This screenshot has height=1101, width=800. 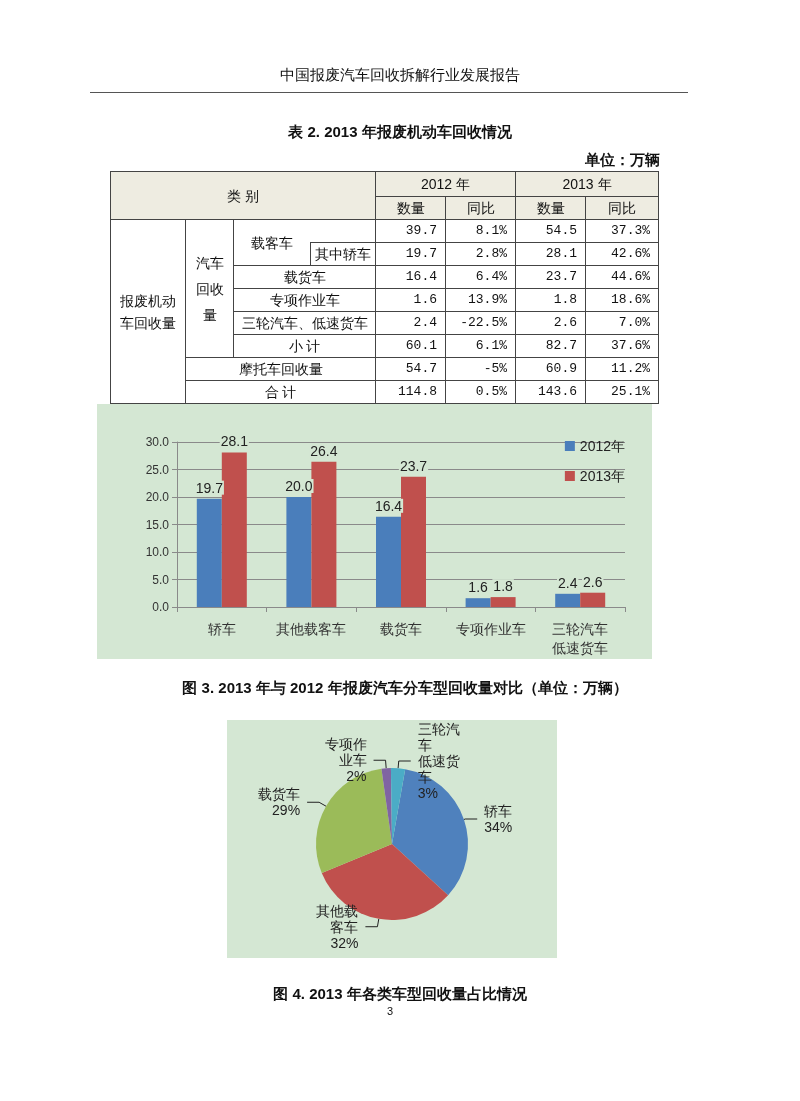 What do you see at coordinates (480, 277) in the screenshot?
I see `data-label: 6.4%` at bounding box center [480, 277].